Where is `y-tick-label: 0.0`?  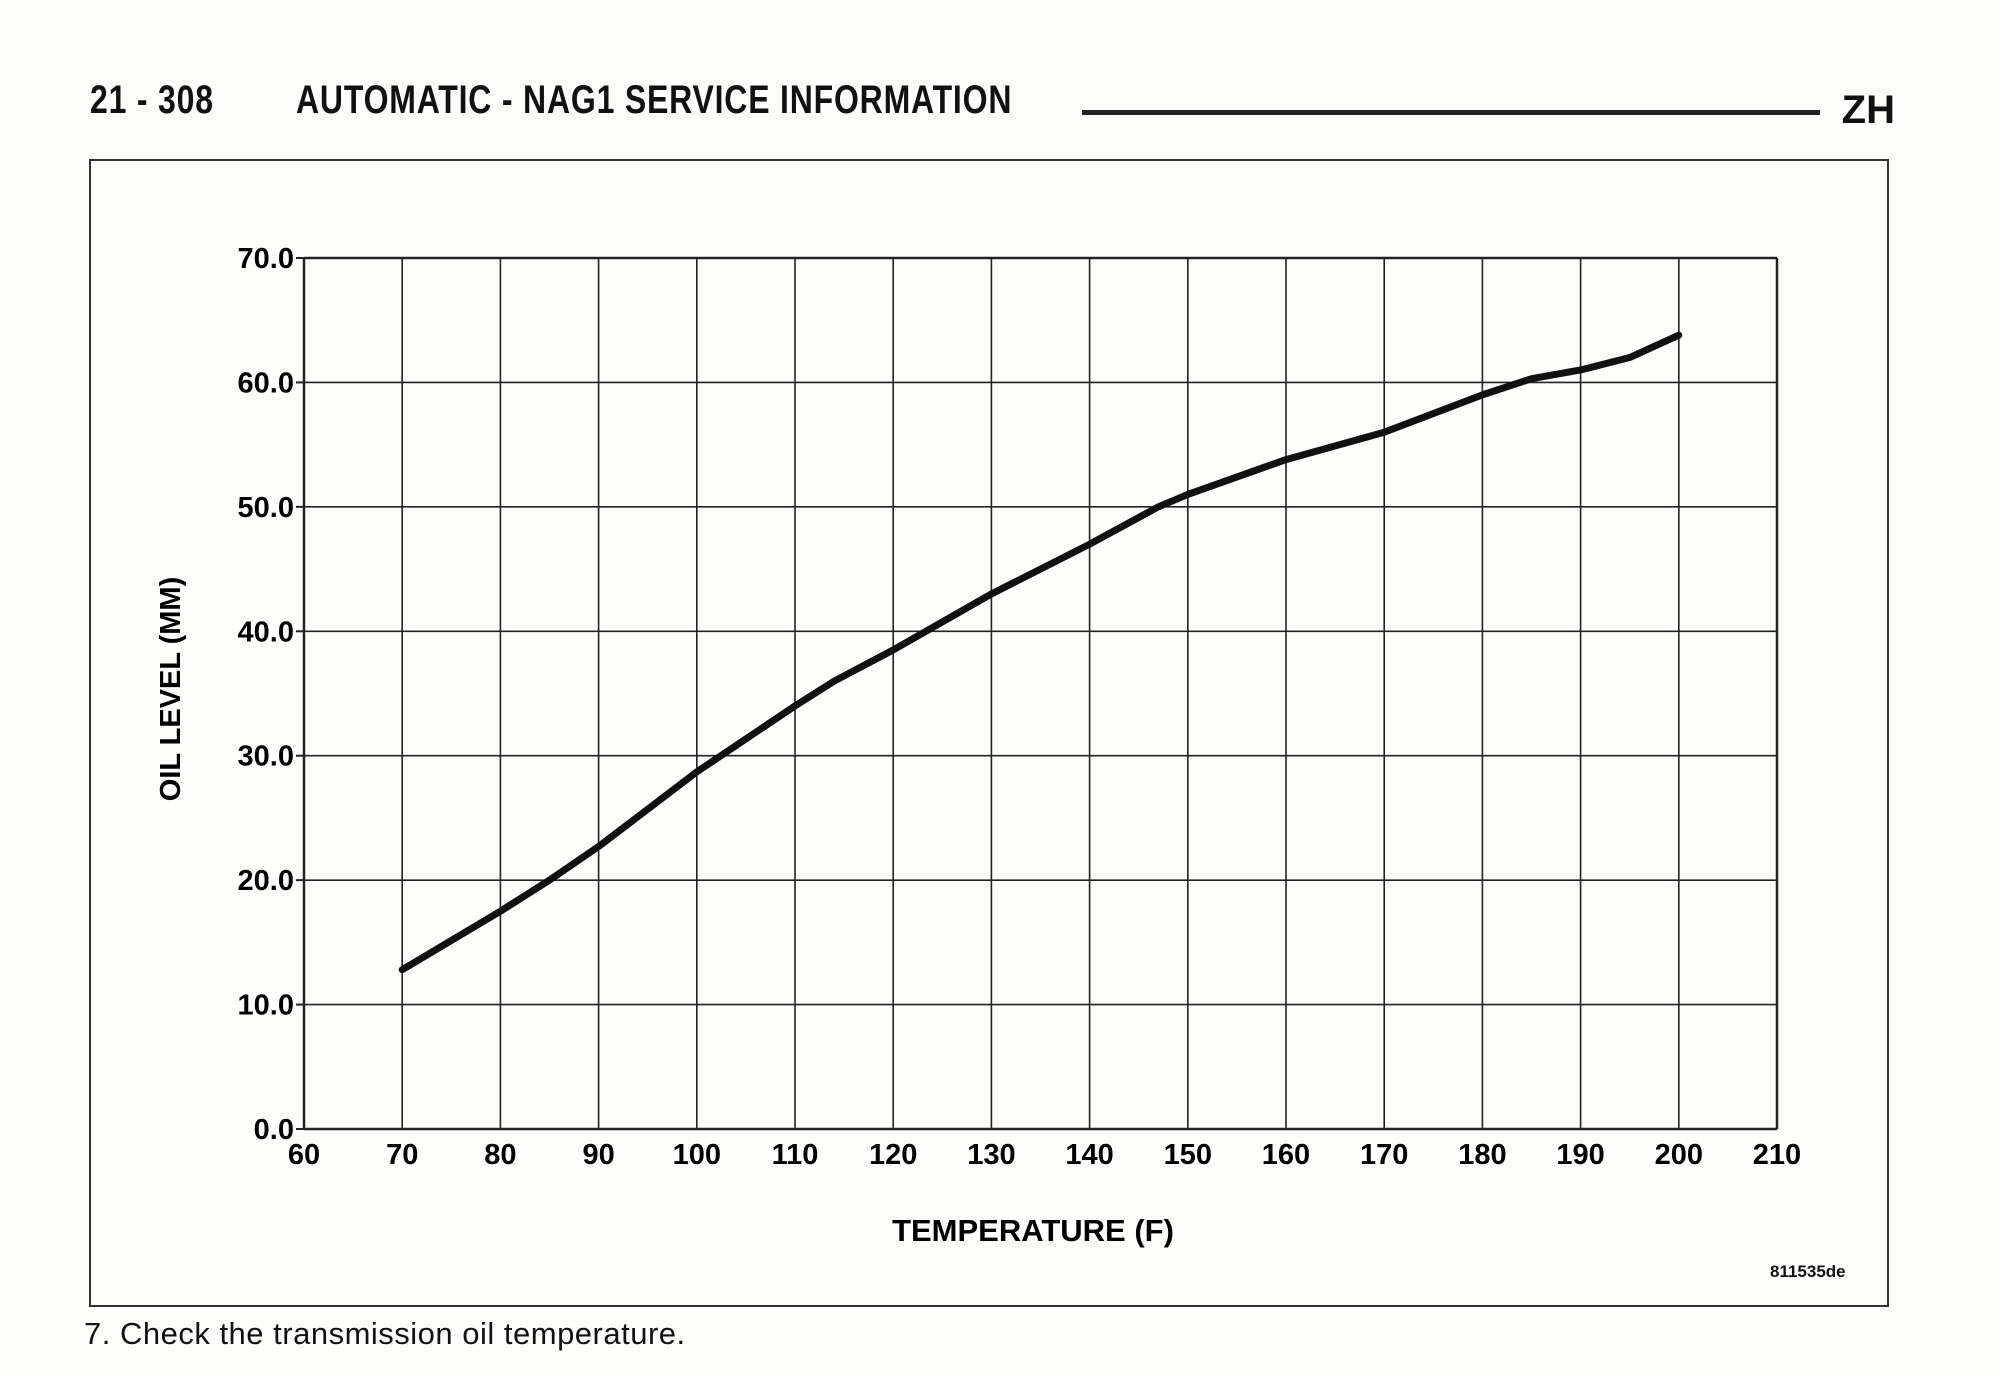 y-tick-label: 0.0 is located at coordinates (274, 1130).